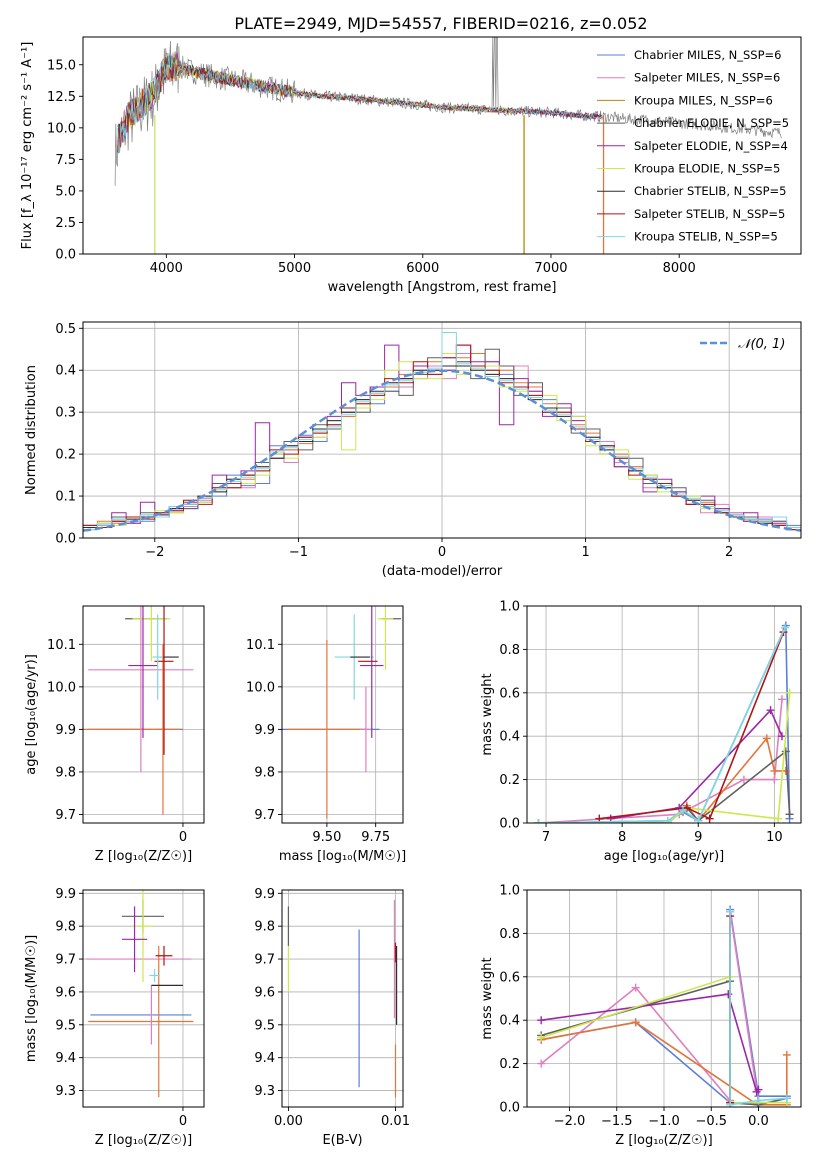  What do you see at coordinates (709, 214) in the screenshot?
I see `legend-entry: Salpeter STELIB, N_SSP=5` at bounding box center [709, 214].